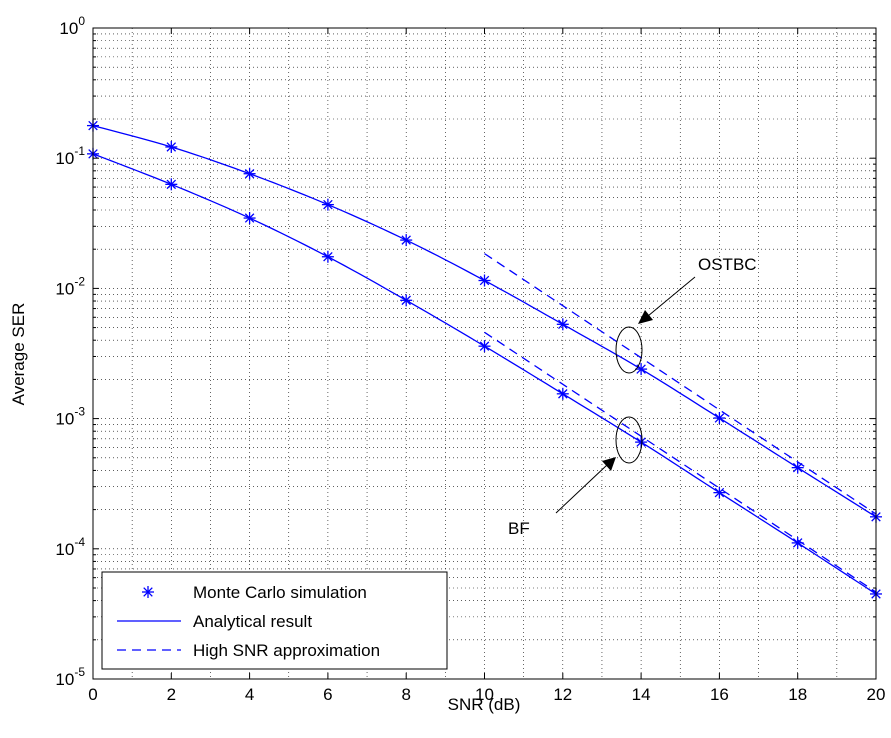 This screenshot has width=891, height=738. I want to click on ostbc-ellipse, so click(629, 350).